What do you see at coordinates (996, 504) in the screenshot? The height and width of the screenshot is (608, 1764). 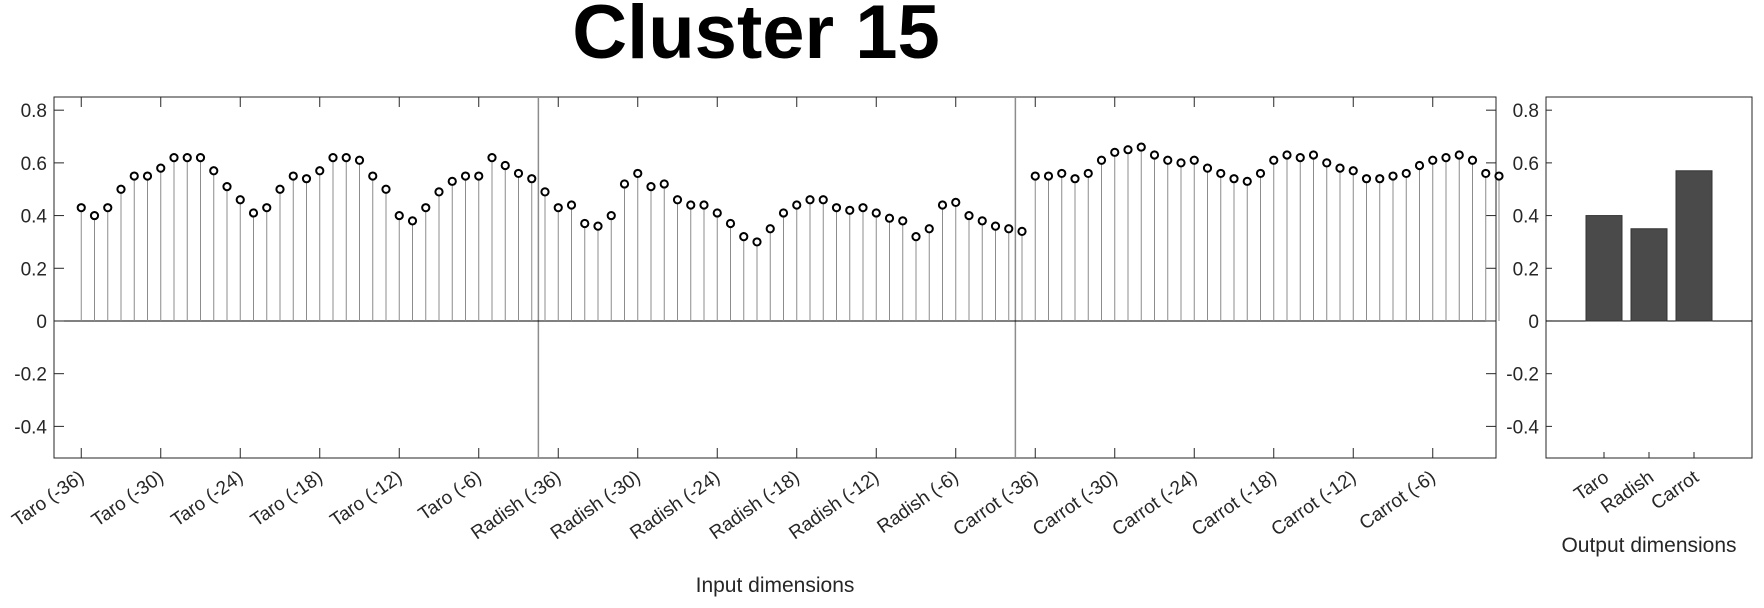 I see `x-tick-label: Carrot (-36)` at bounding box center [996, 504].